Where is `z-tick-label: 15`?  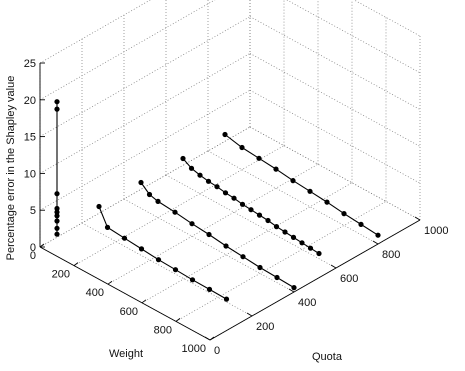
z-tick-label: 15 is located at coordinates (30, 138).